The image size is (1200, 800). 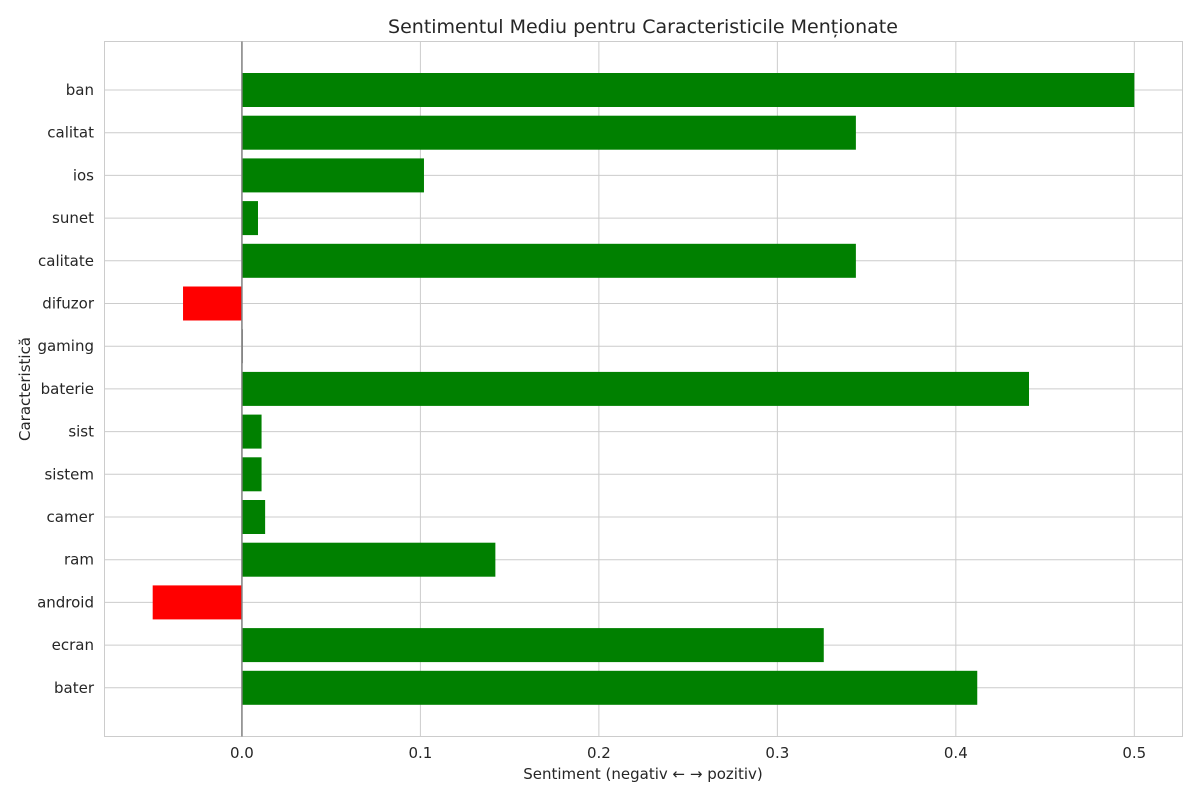 I want to click on y-tick-label-sist: sist, so click(x=81, y=432).